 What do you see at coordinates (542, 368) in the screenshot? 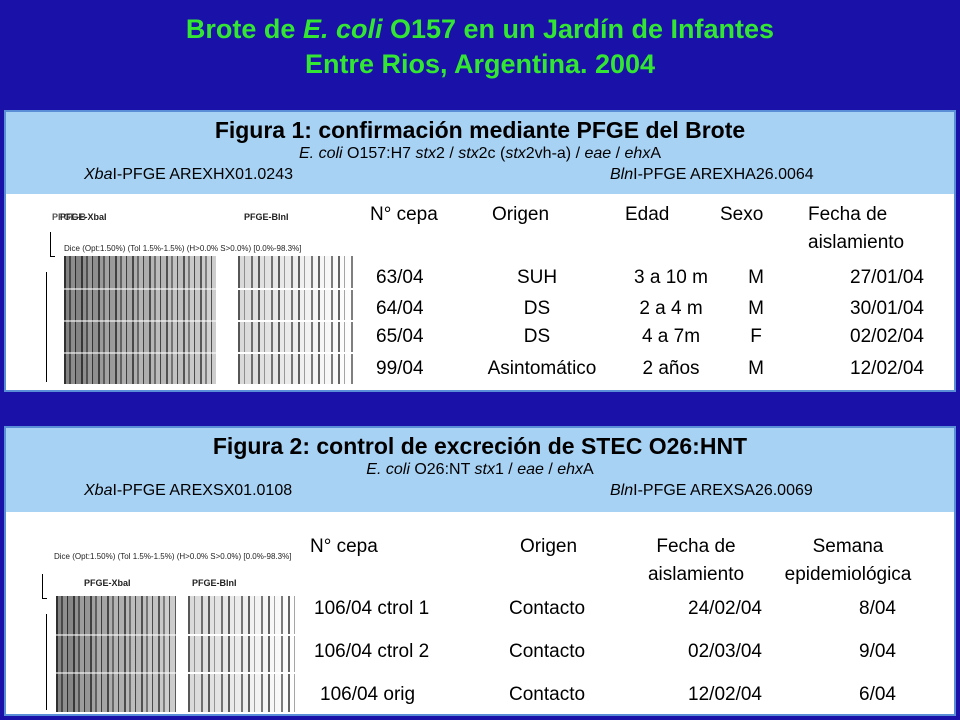
I see `figure1-row4-origen: Asintomático` at bounding box center [542, 368].